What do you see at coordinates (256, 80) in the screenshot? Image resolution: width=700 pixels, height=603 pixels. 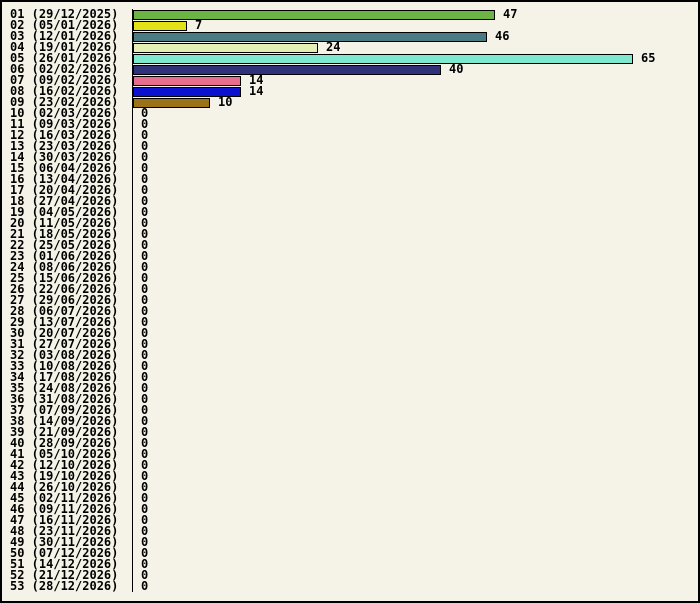 I see `value-label: 14` at bounding box center [256, 80].